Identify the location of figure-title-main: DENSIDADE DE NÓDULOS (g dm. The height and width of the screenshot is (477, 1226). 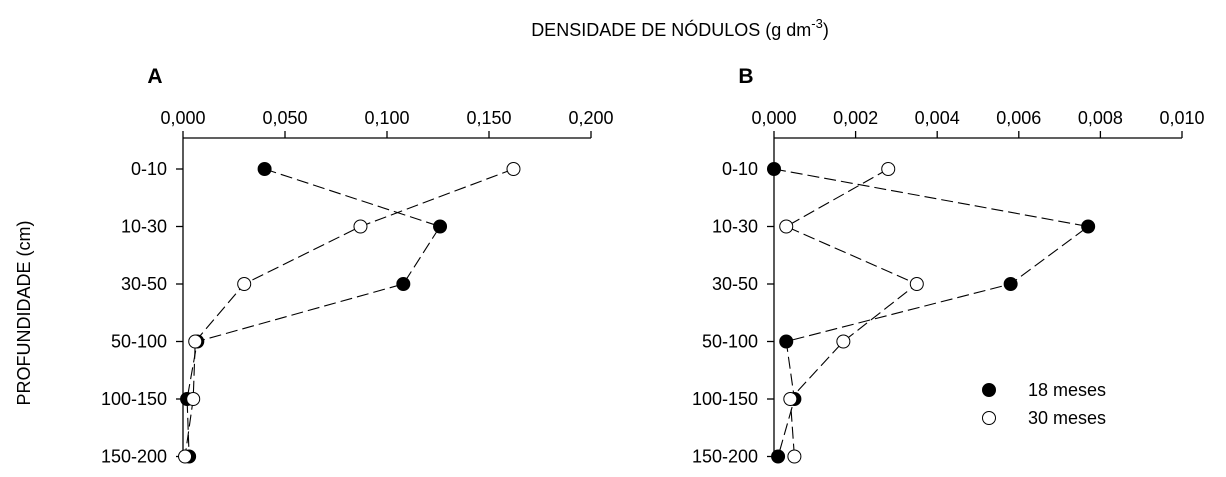
(671, 29).